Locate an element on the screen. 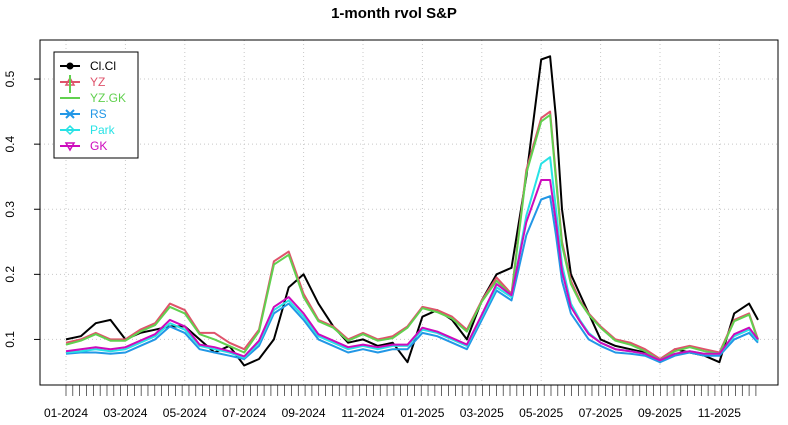 This screenshot has width=788, height=425. y-tick-label: 0.4 is located at coordinates (10, 143).